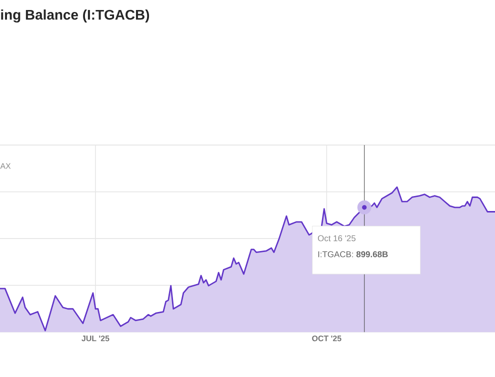 Image resolution: width=495 pixels, height=377 pixels. I want to click on chart-title: ing Balance (I:TGACB), so click(75, 16).